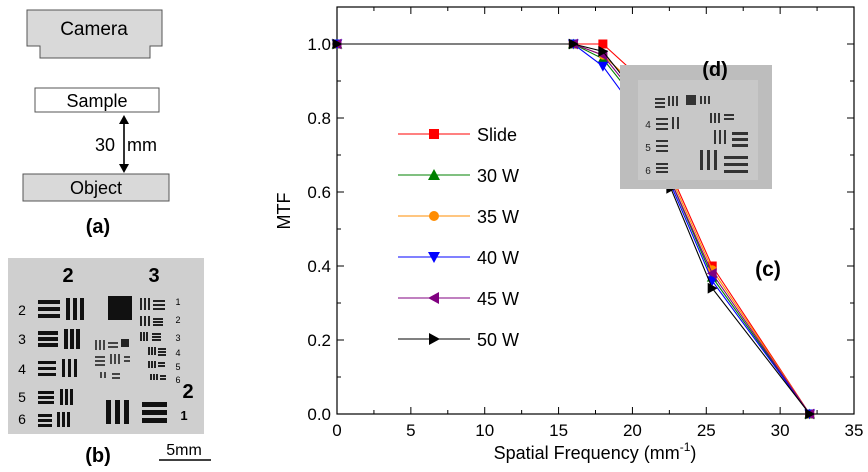 Image resolution: width=868 pixels, height=472 pixels. Describe the element at coordinates (458, 176) in the screenshot. I see `legend-entry: 30 W` at that location.